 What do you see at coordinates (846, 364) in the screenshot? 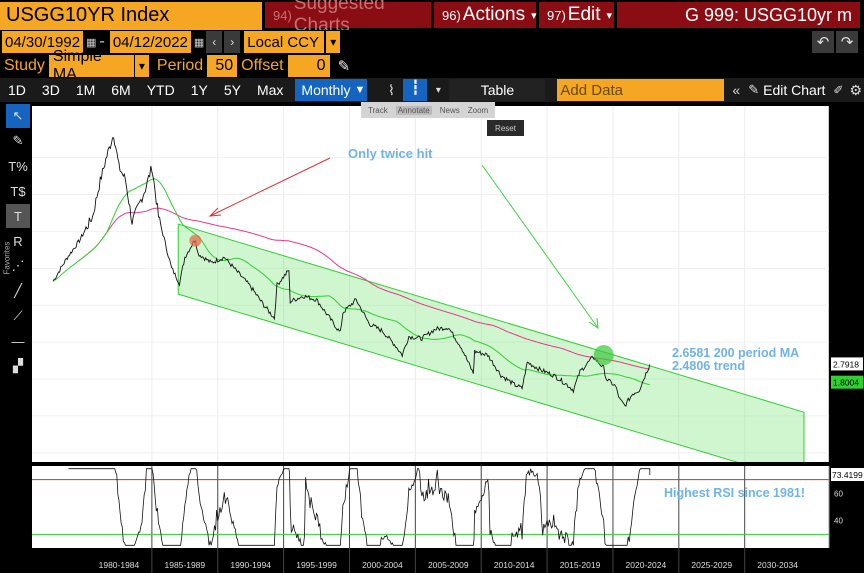
I see `last-value-text: 2.7918` at bounding box center [846, 364].